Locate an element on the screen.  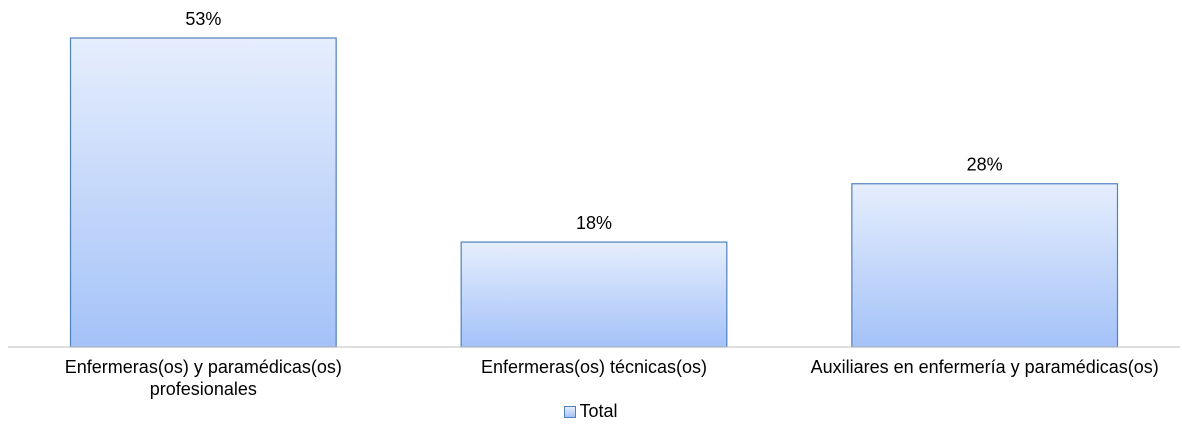
data-label: 53% is located at coordinates (203, 19).